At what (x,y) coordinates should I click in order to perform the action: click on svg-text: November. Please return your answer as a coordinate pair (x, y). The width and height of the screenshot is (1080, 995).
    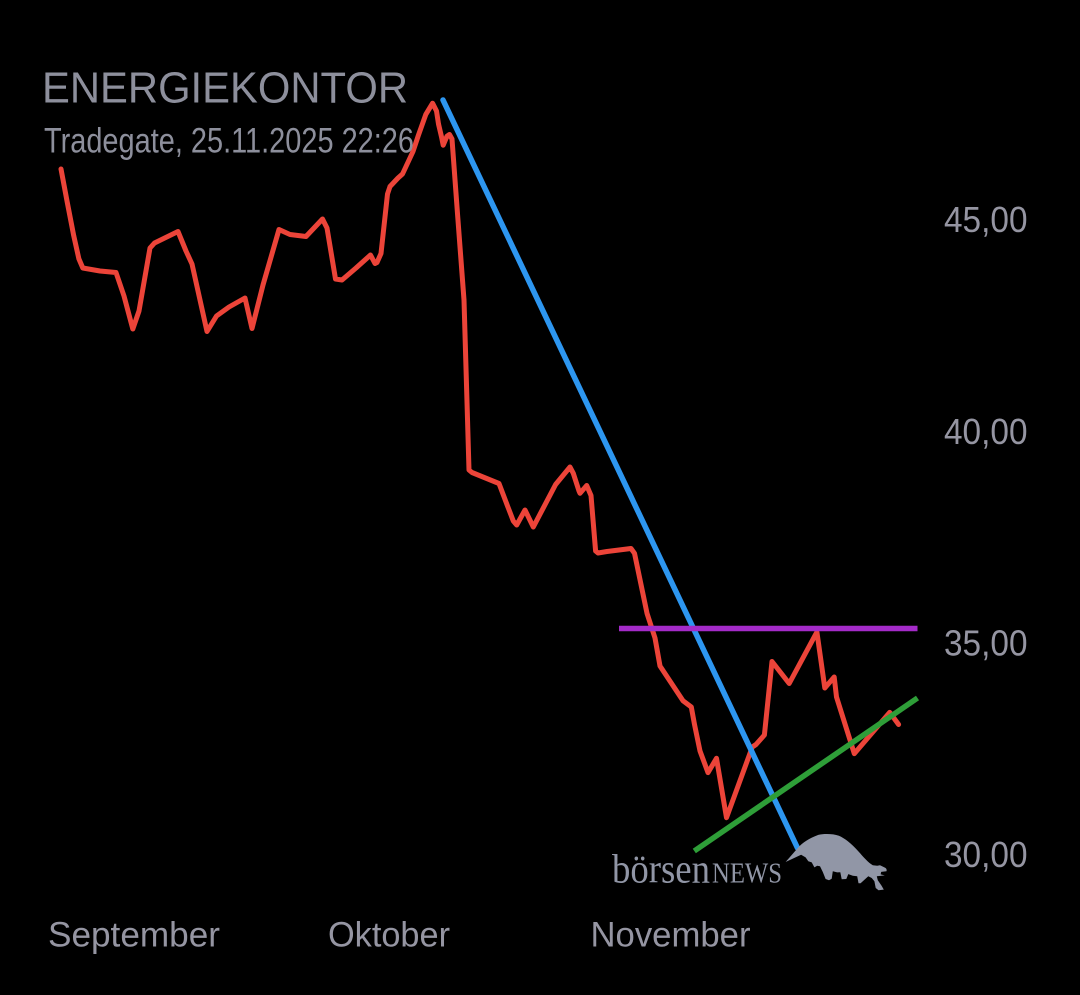
    Looking at the image, I should click on (671, 935).